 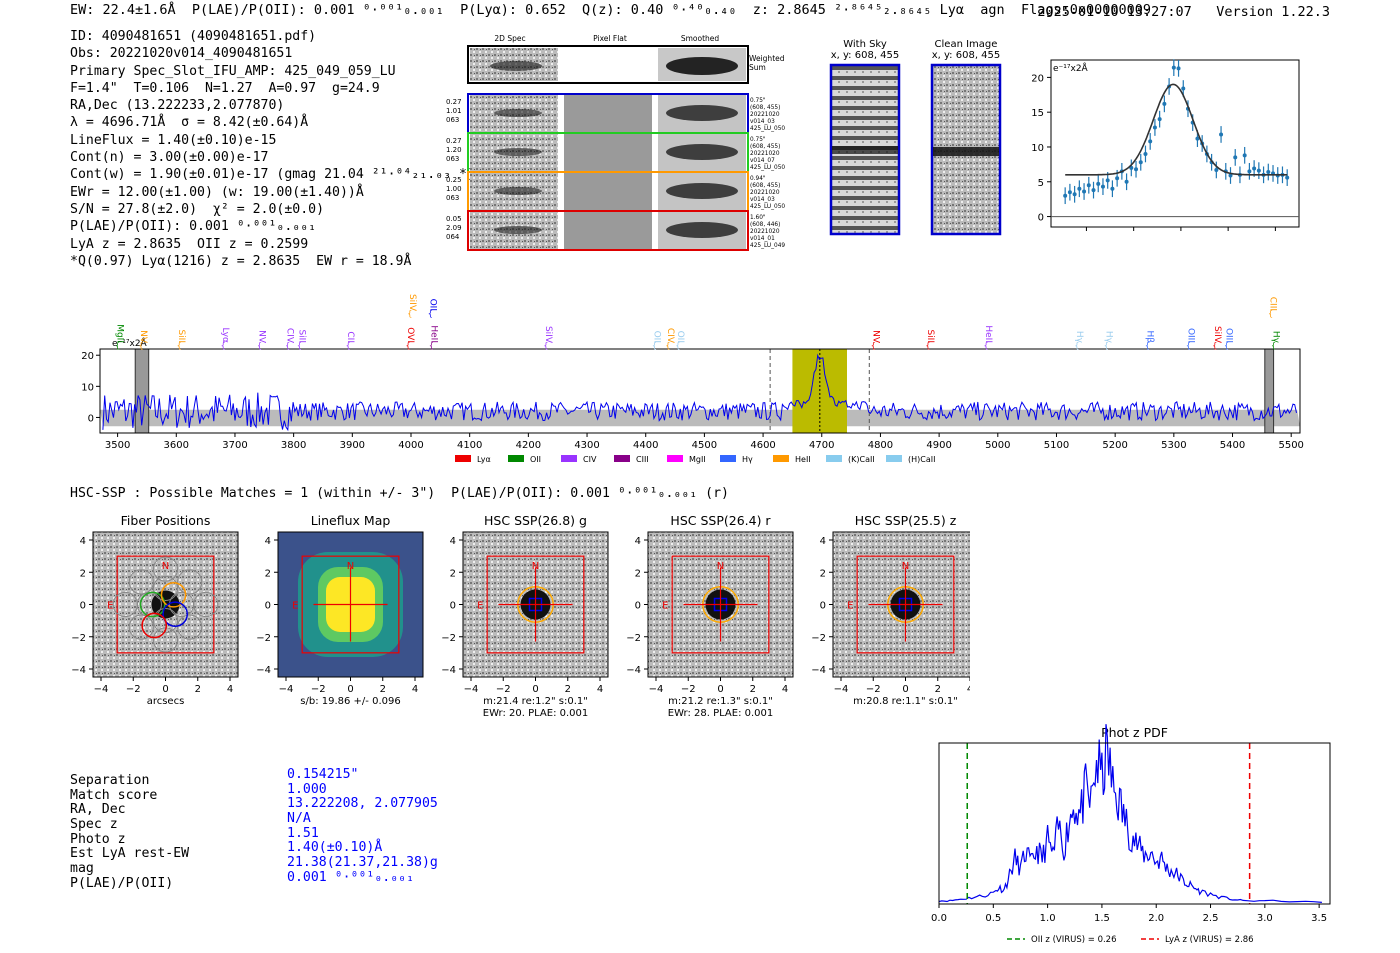 I want to click on x-tick-label: 4000, so click(x=410, y=445).